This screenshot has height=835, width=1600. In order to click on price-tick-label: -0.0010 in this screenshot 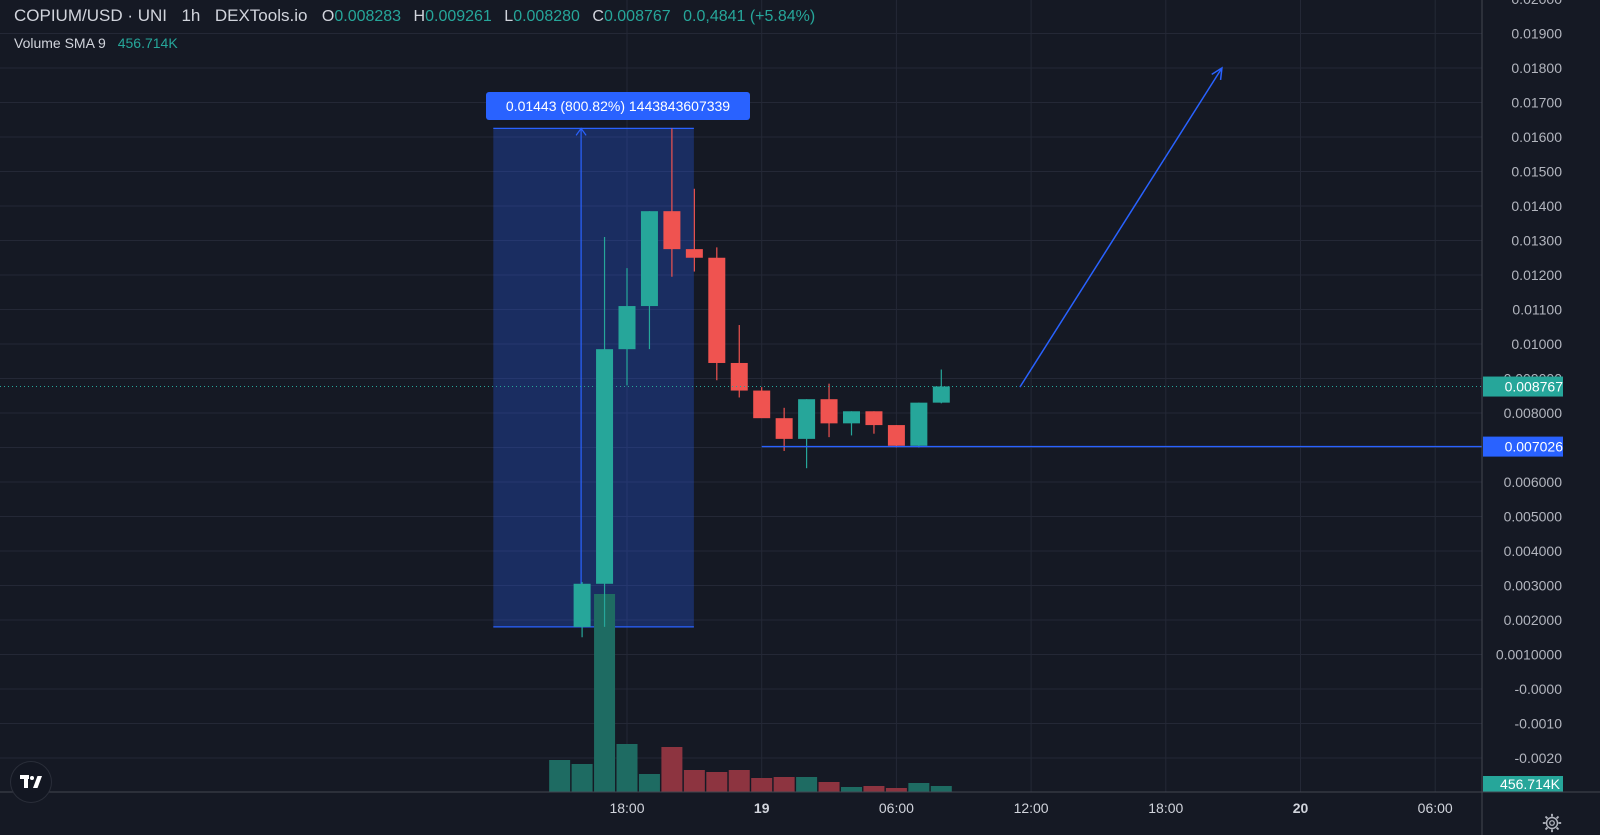, I will do `click(1539, 724)`.